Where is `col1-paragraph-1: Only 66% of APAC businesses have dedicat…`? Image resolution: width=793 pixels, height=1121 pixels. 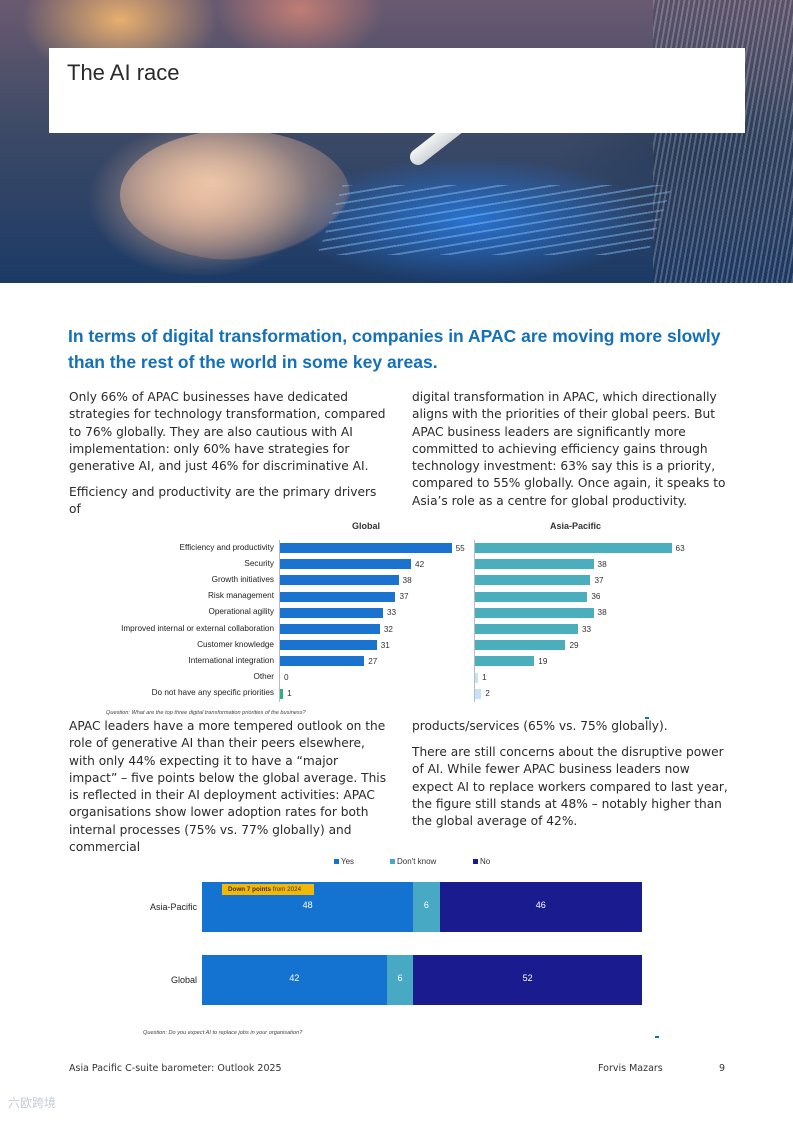
col1-paragraph-1: Only 66% of APAC businesses have dedicat… is located at coordinates (227, 432).